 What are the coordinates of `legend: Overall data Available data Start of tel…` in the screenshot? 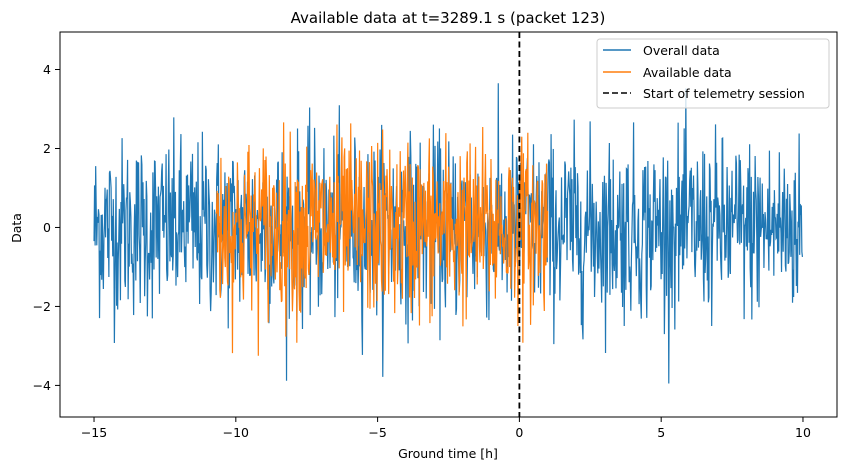 It's located at (713, 73).